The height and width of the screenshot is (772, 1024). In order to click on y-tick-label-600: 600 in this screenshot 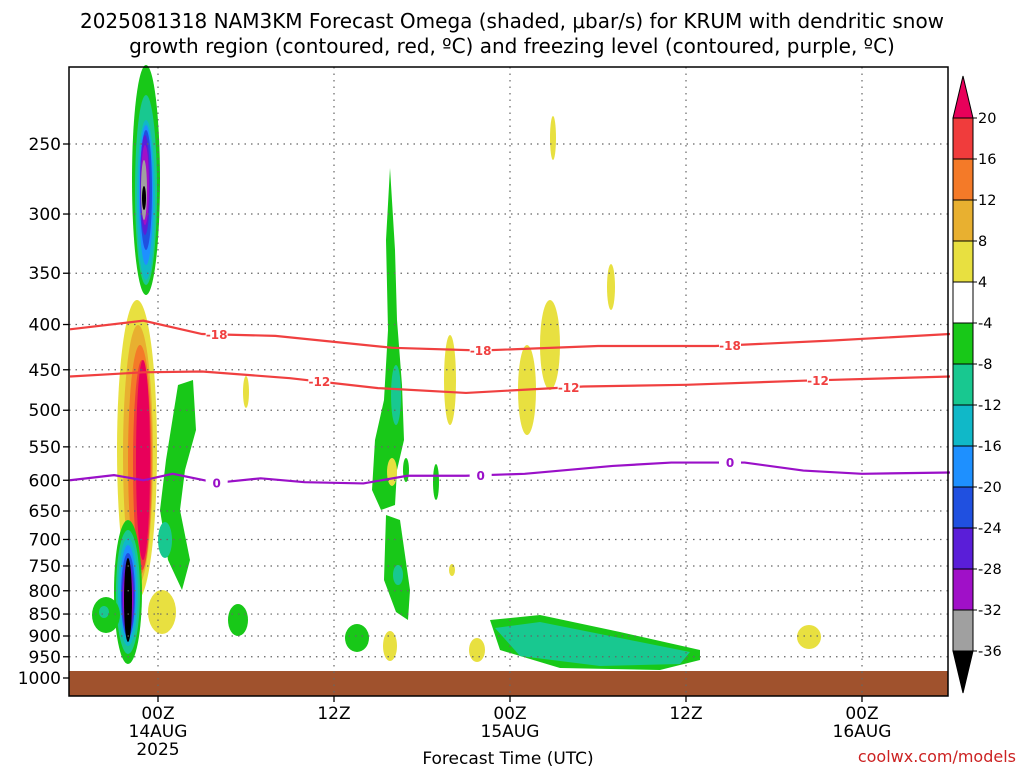, I will do `click(45, 481)`.